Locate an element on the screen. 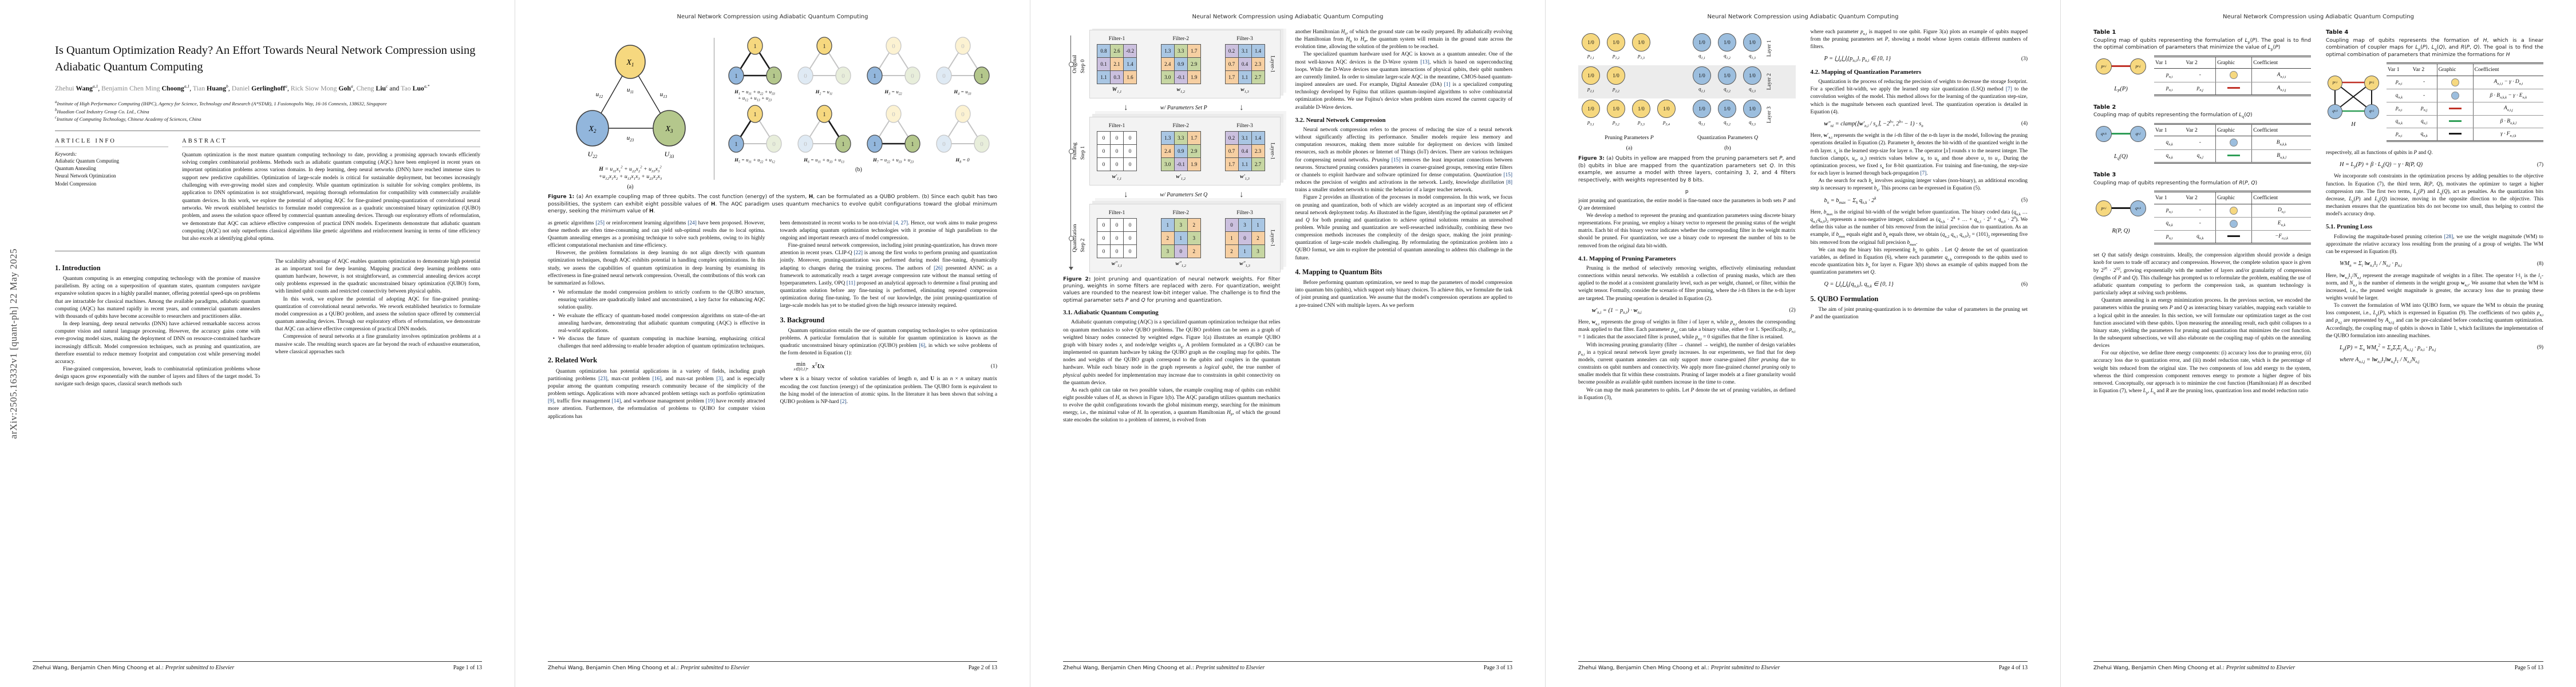  min-operator: min x∈{0,1}ⁿ is located at coordinates (801, 367).